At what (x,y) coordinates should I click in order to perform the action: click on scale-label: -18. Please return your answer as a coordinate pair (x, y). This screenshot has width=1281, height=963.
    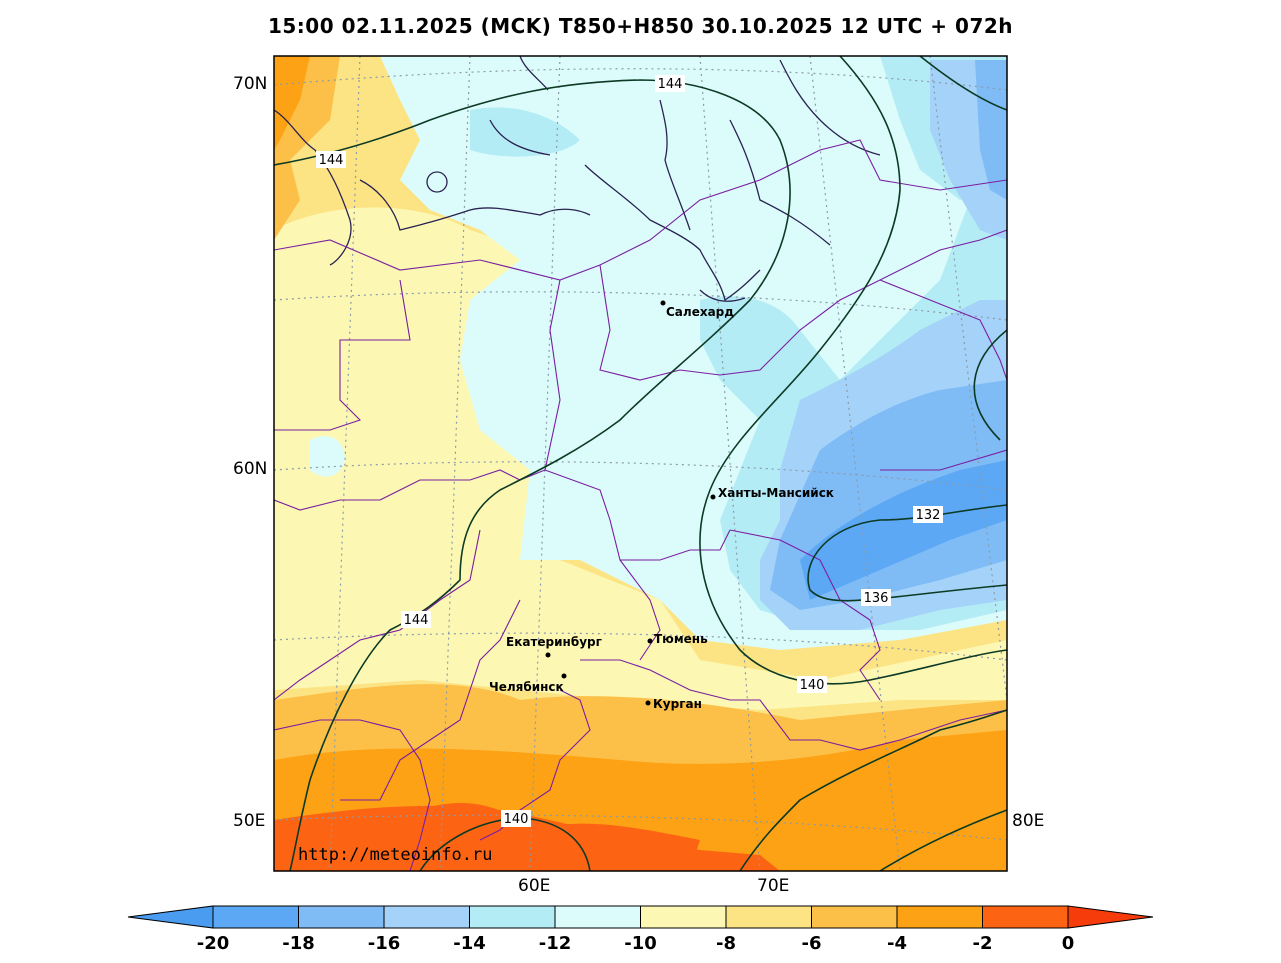
    Looking at the image, I should click on (298, 943).